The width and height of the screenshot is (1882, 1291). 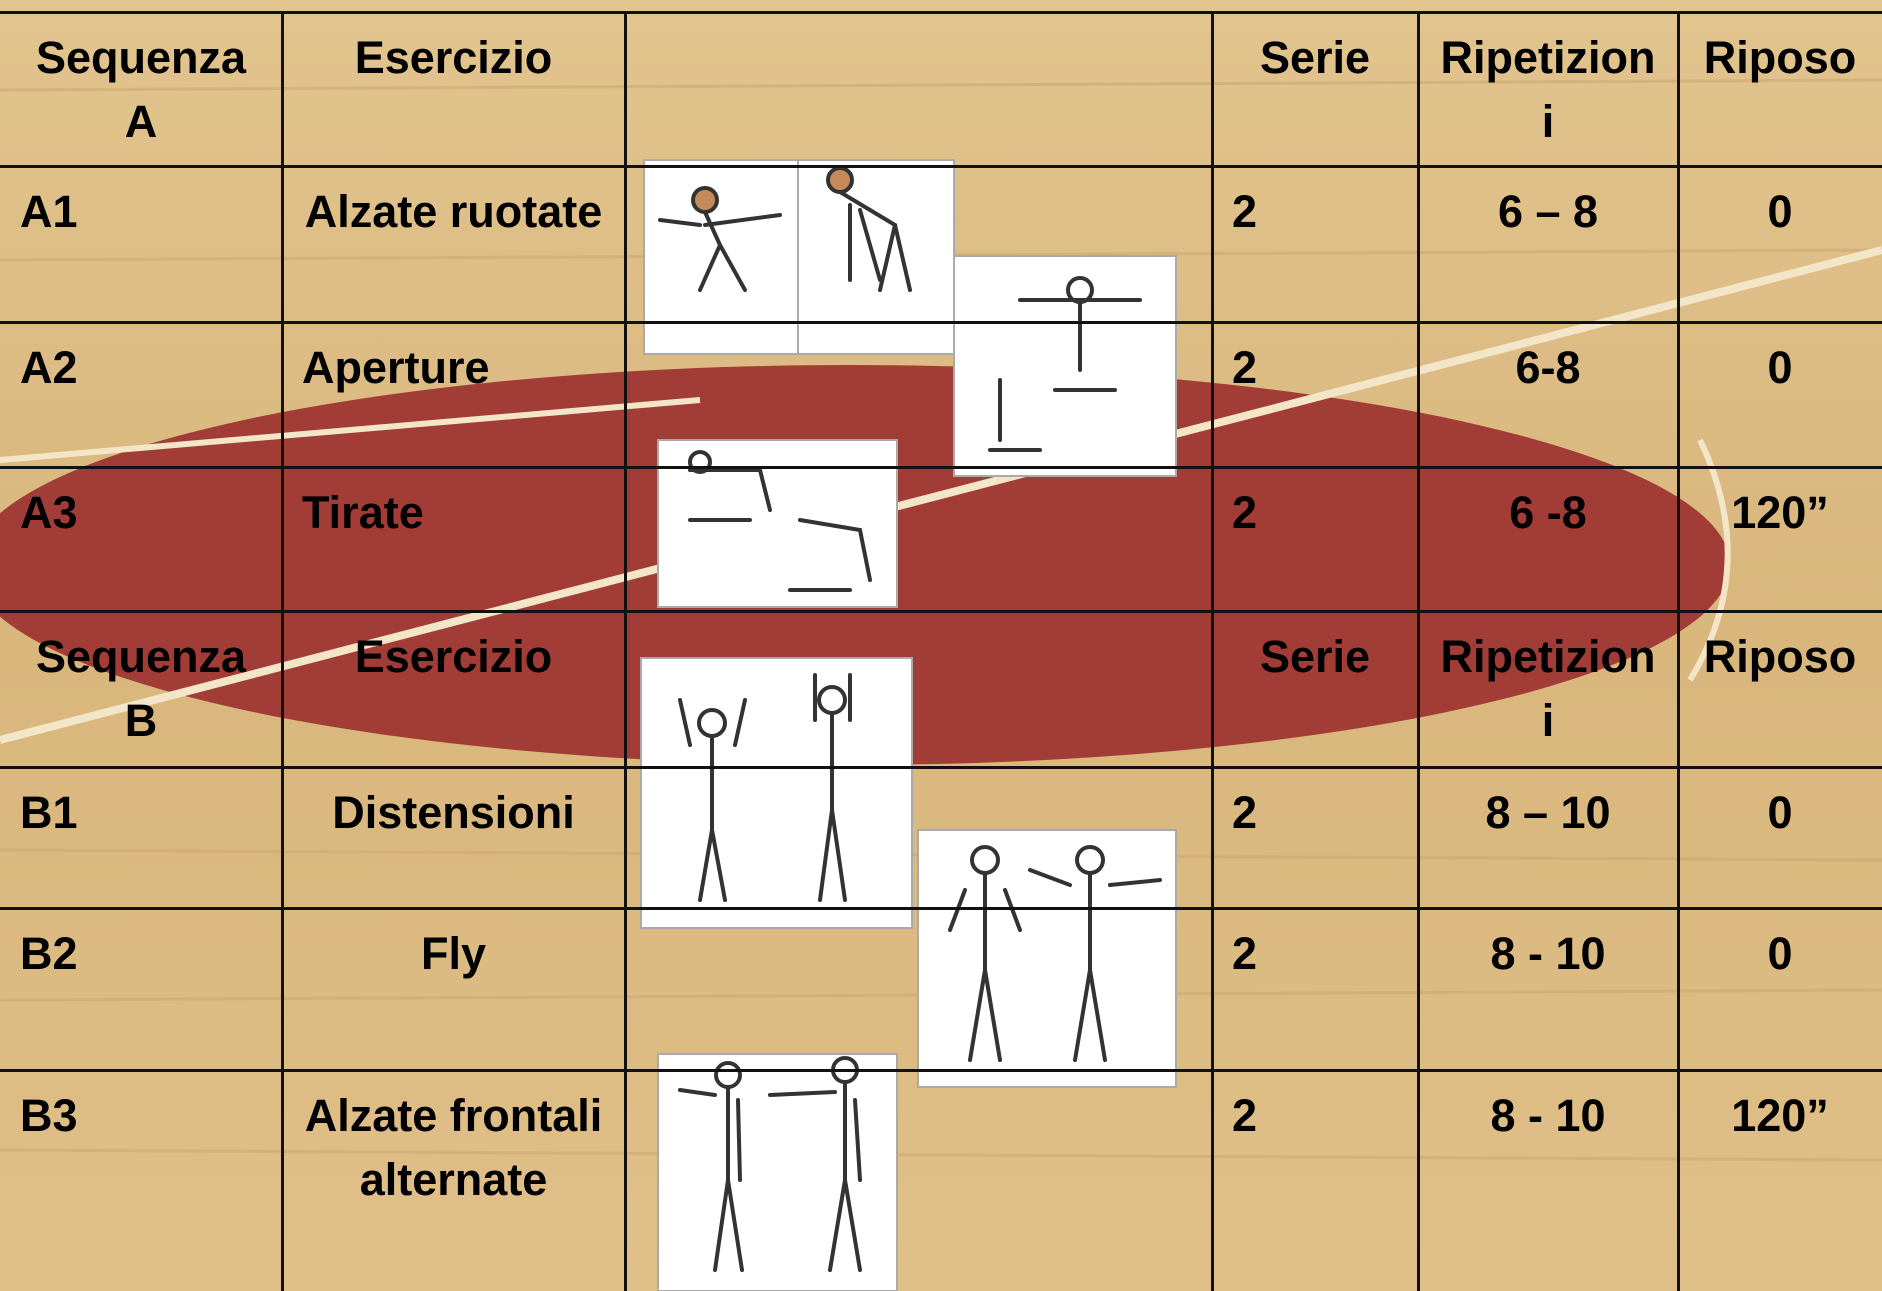 I want to click on table-cell: 8 – 10, so click(x=1548, y=812).